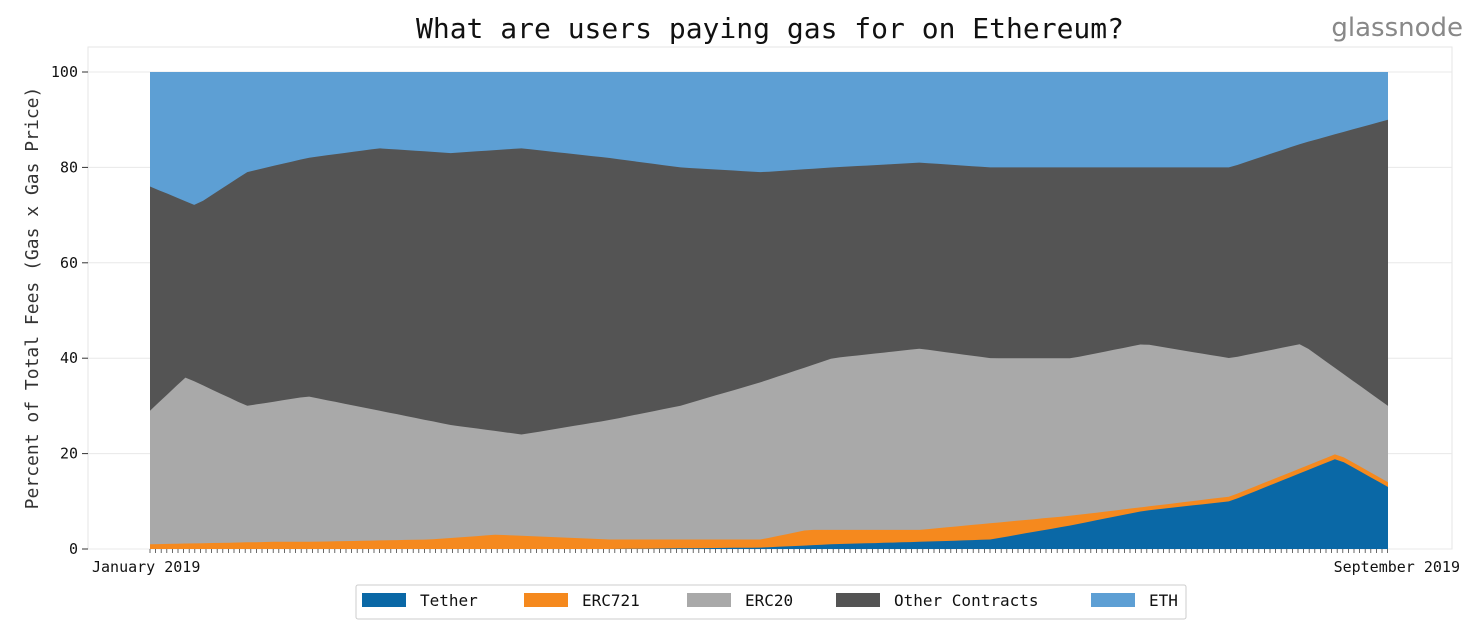 The height and width of the screenshot is (635, 1472). I want to click on y-axis-ticks: 0 20 40 60 80 100, so click(69, 310).